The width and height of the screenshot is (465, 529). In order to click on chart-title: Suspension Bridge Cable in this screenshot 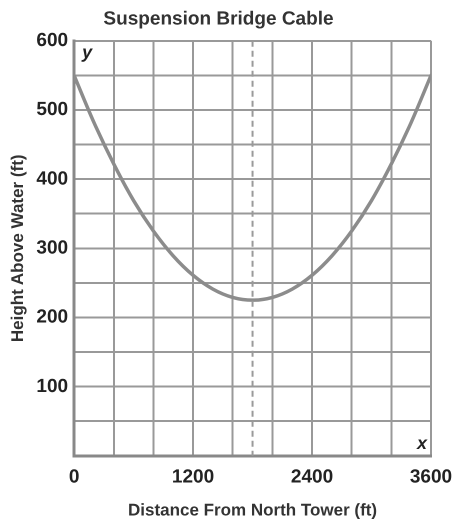, I will do `click(218, 19)`.